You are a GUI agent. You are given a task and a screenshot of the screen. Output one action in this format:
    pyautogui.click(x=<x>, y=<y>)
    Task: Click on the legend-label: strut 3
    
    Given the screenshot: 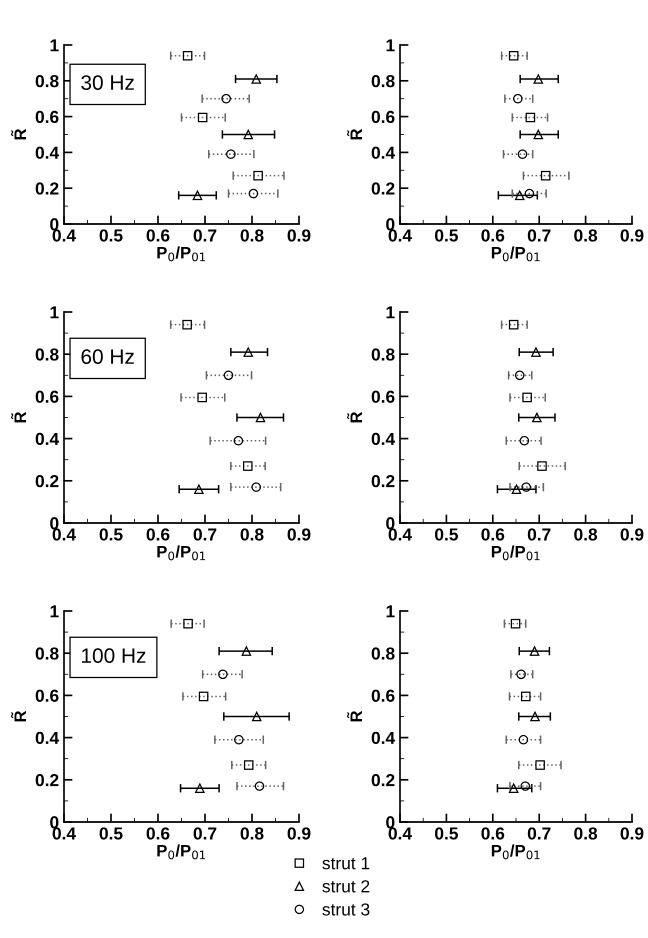 What is the action you would take?
    pyautogui.click(x=346, y=909)
    